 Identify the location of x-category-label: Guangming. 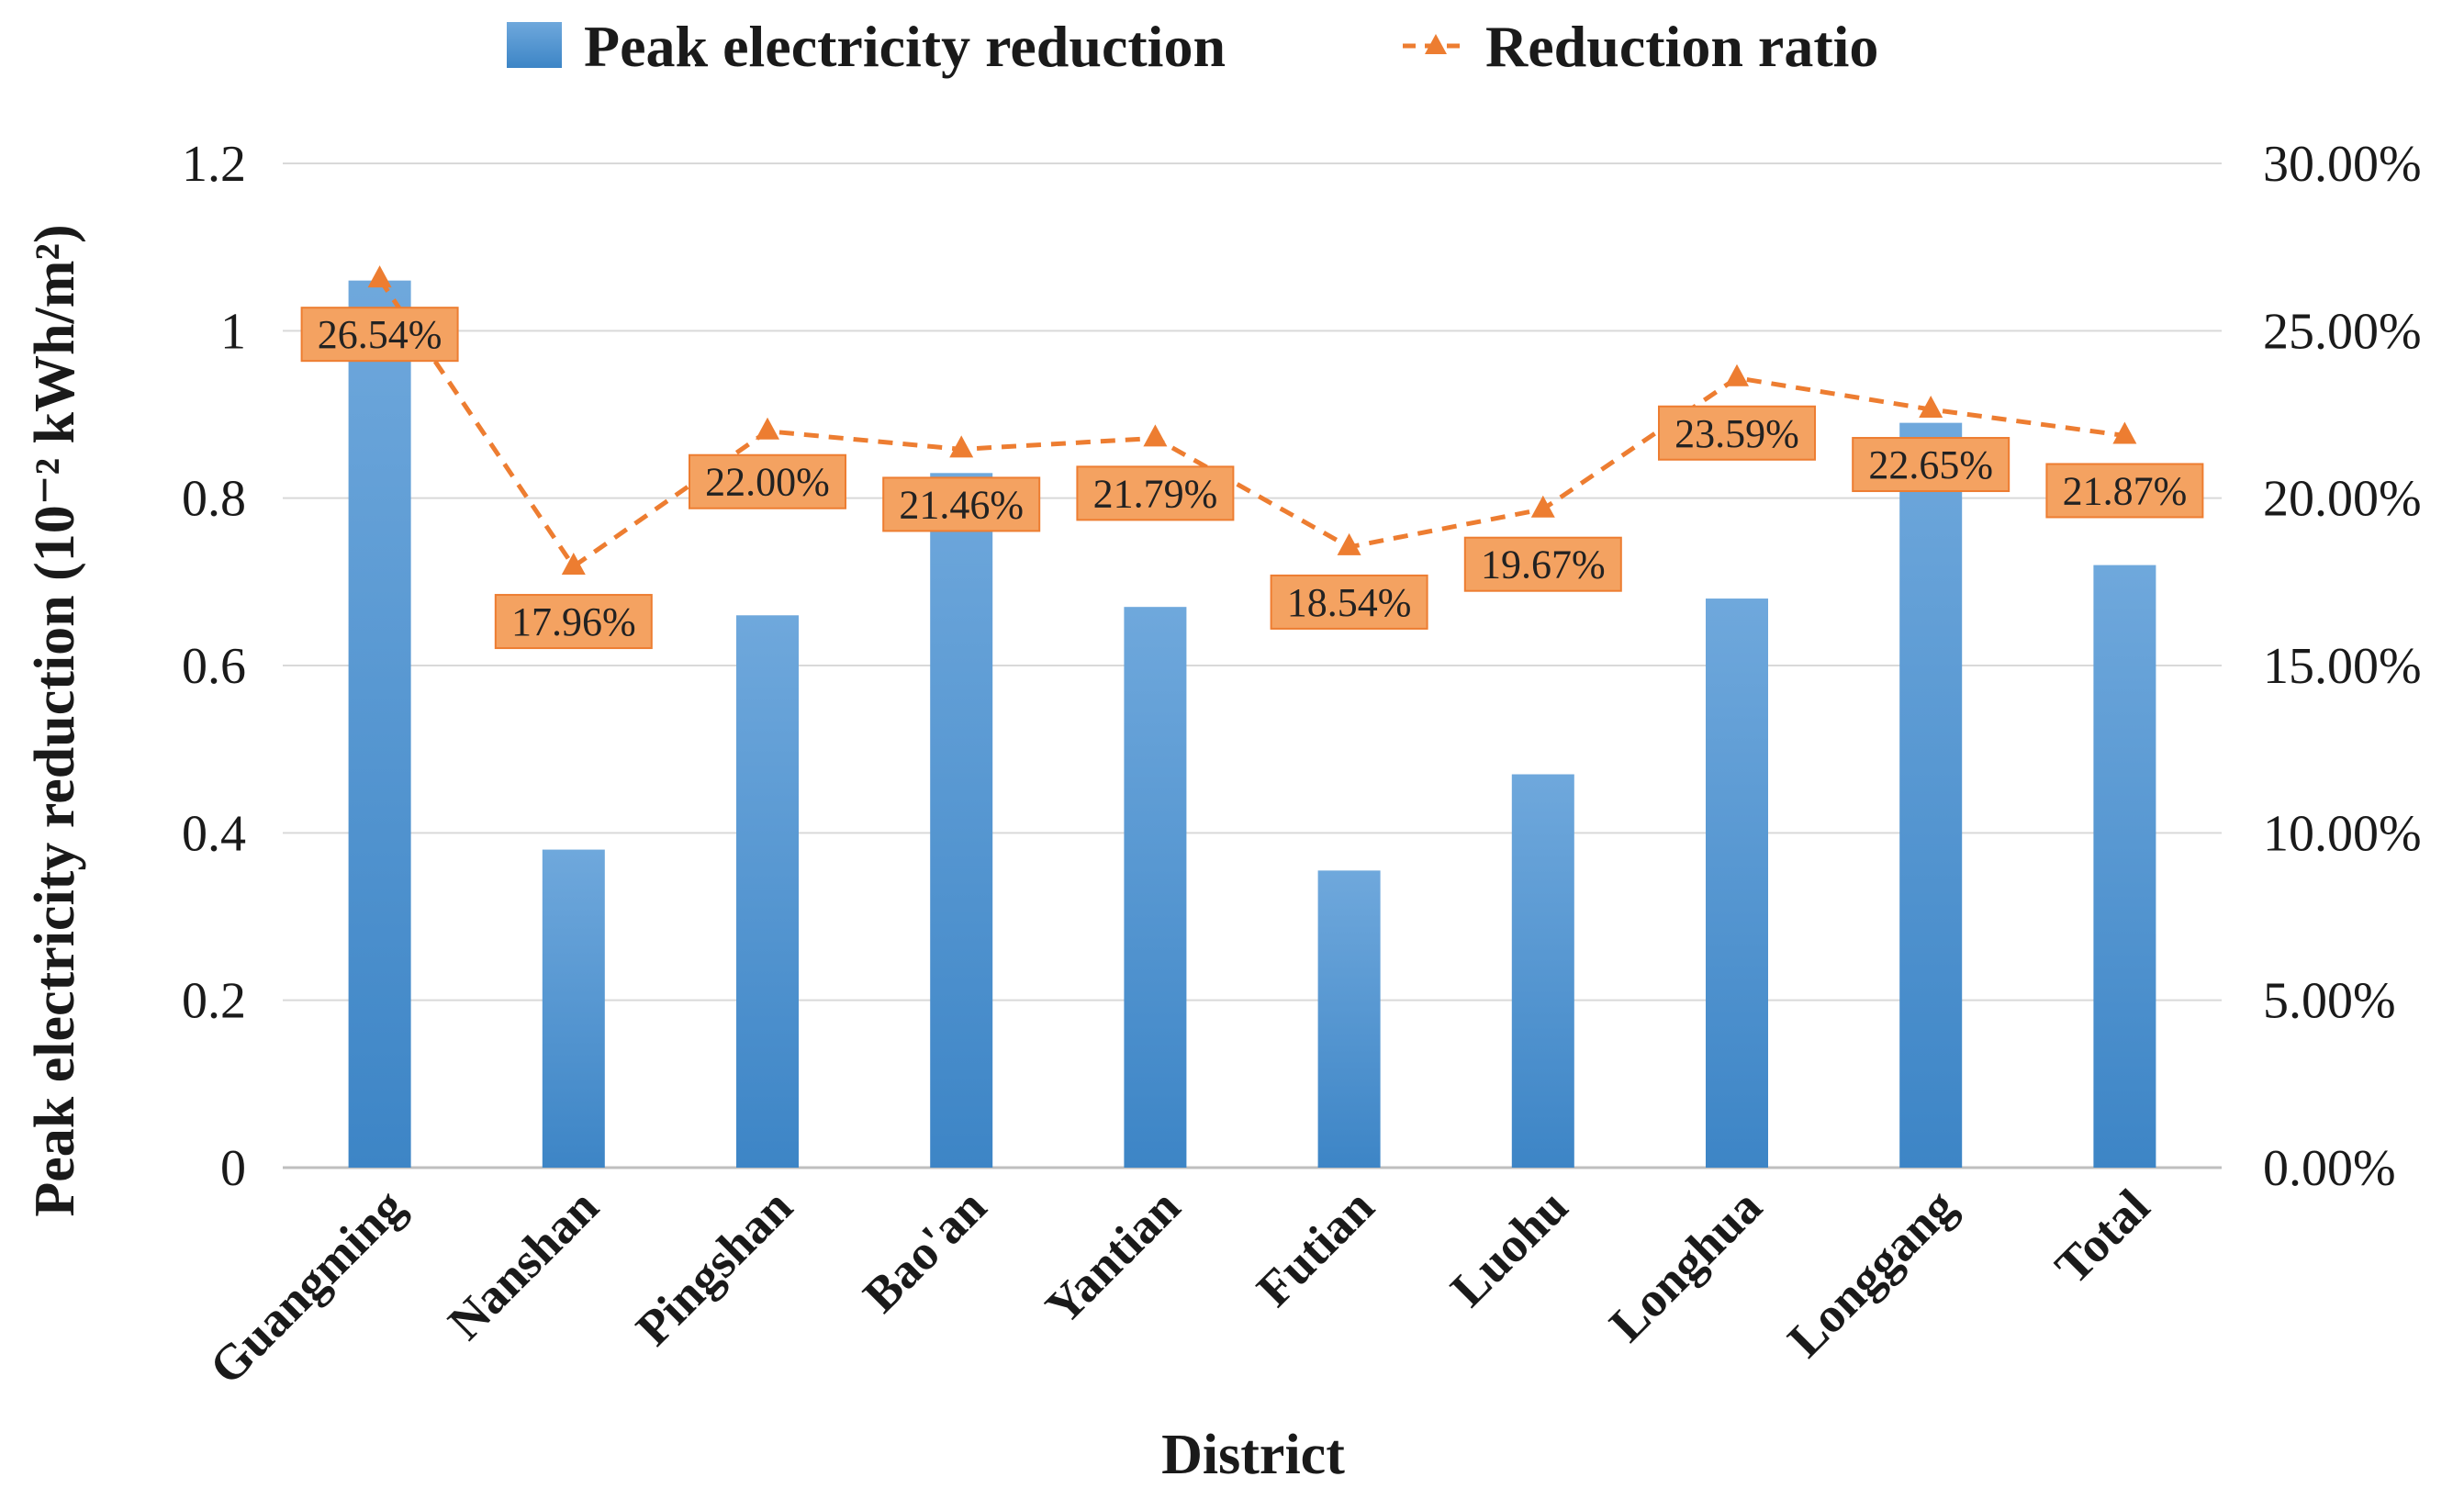
(307, 1287).